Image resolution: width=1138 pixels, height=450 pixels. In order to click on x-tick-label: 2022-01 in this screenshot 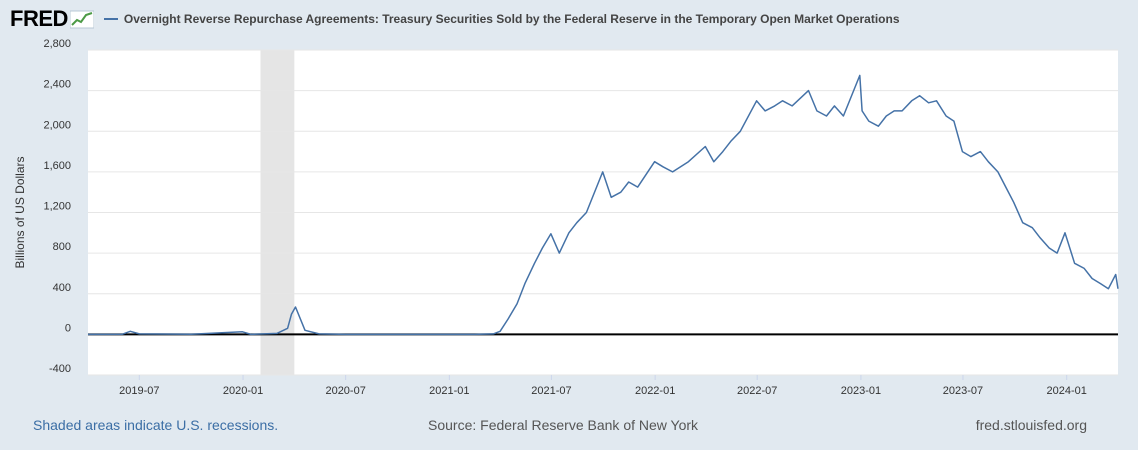, I will do `click(655, 391)`.